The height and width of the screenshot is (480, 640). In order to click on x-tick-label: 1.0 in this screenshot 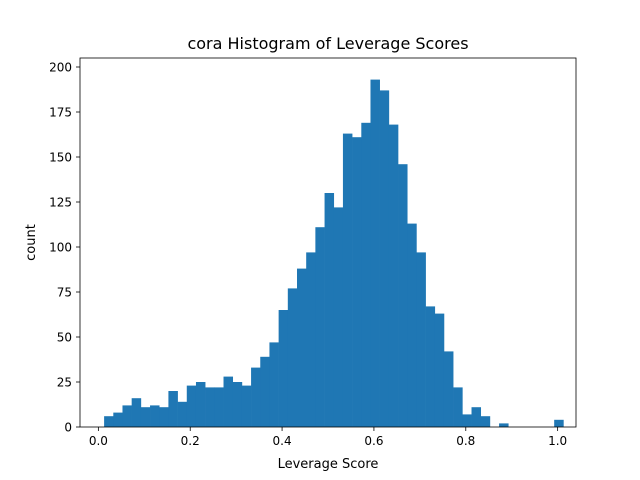, I will do `click(557, 441)`.